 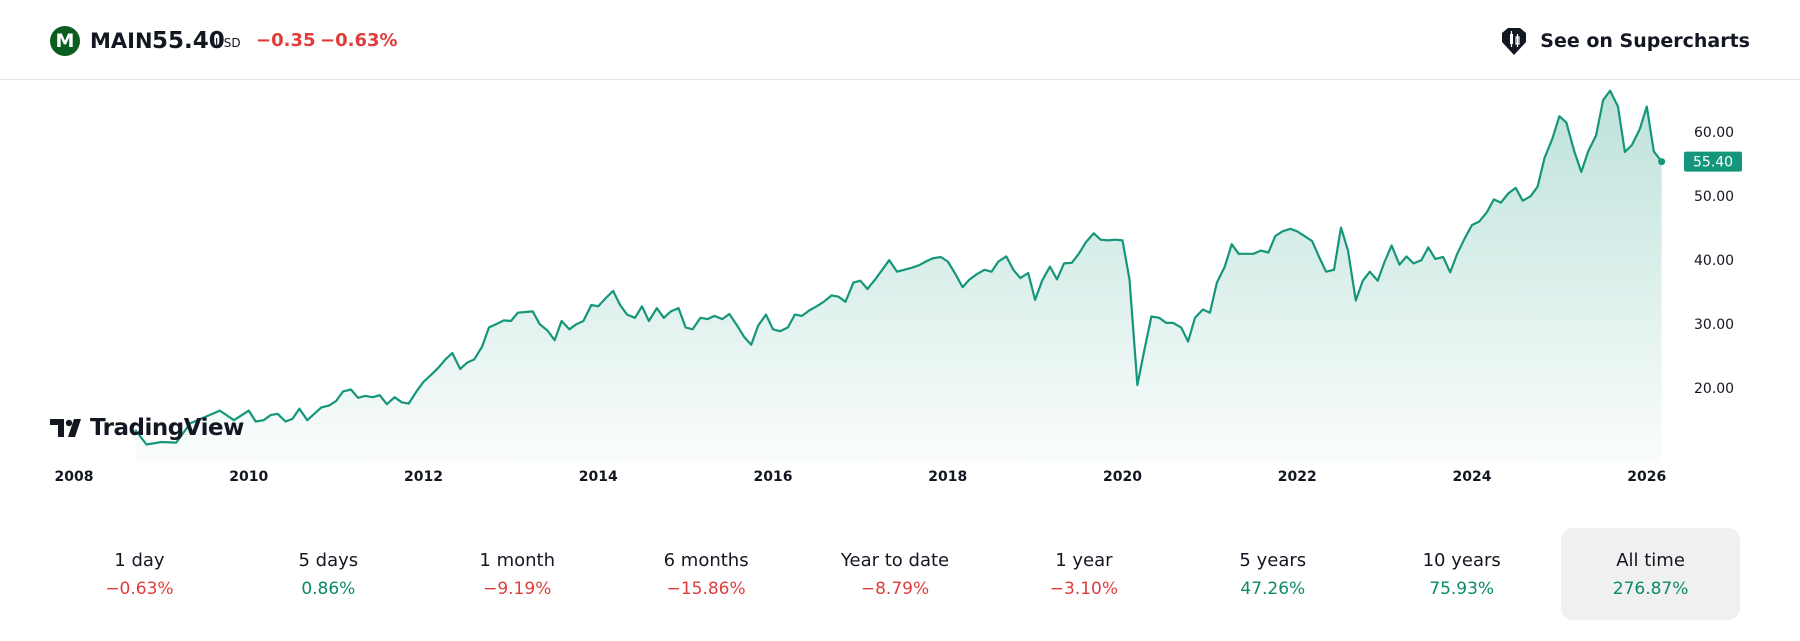 I want to click on price-change: −0.35, so click(x=286, y=40).